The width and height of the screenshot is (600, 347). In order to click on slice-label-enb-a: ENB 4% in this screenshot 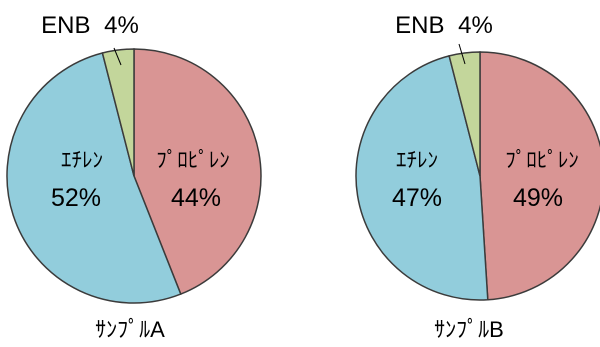, I will do `click(90, 25)`.